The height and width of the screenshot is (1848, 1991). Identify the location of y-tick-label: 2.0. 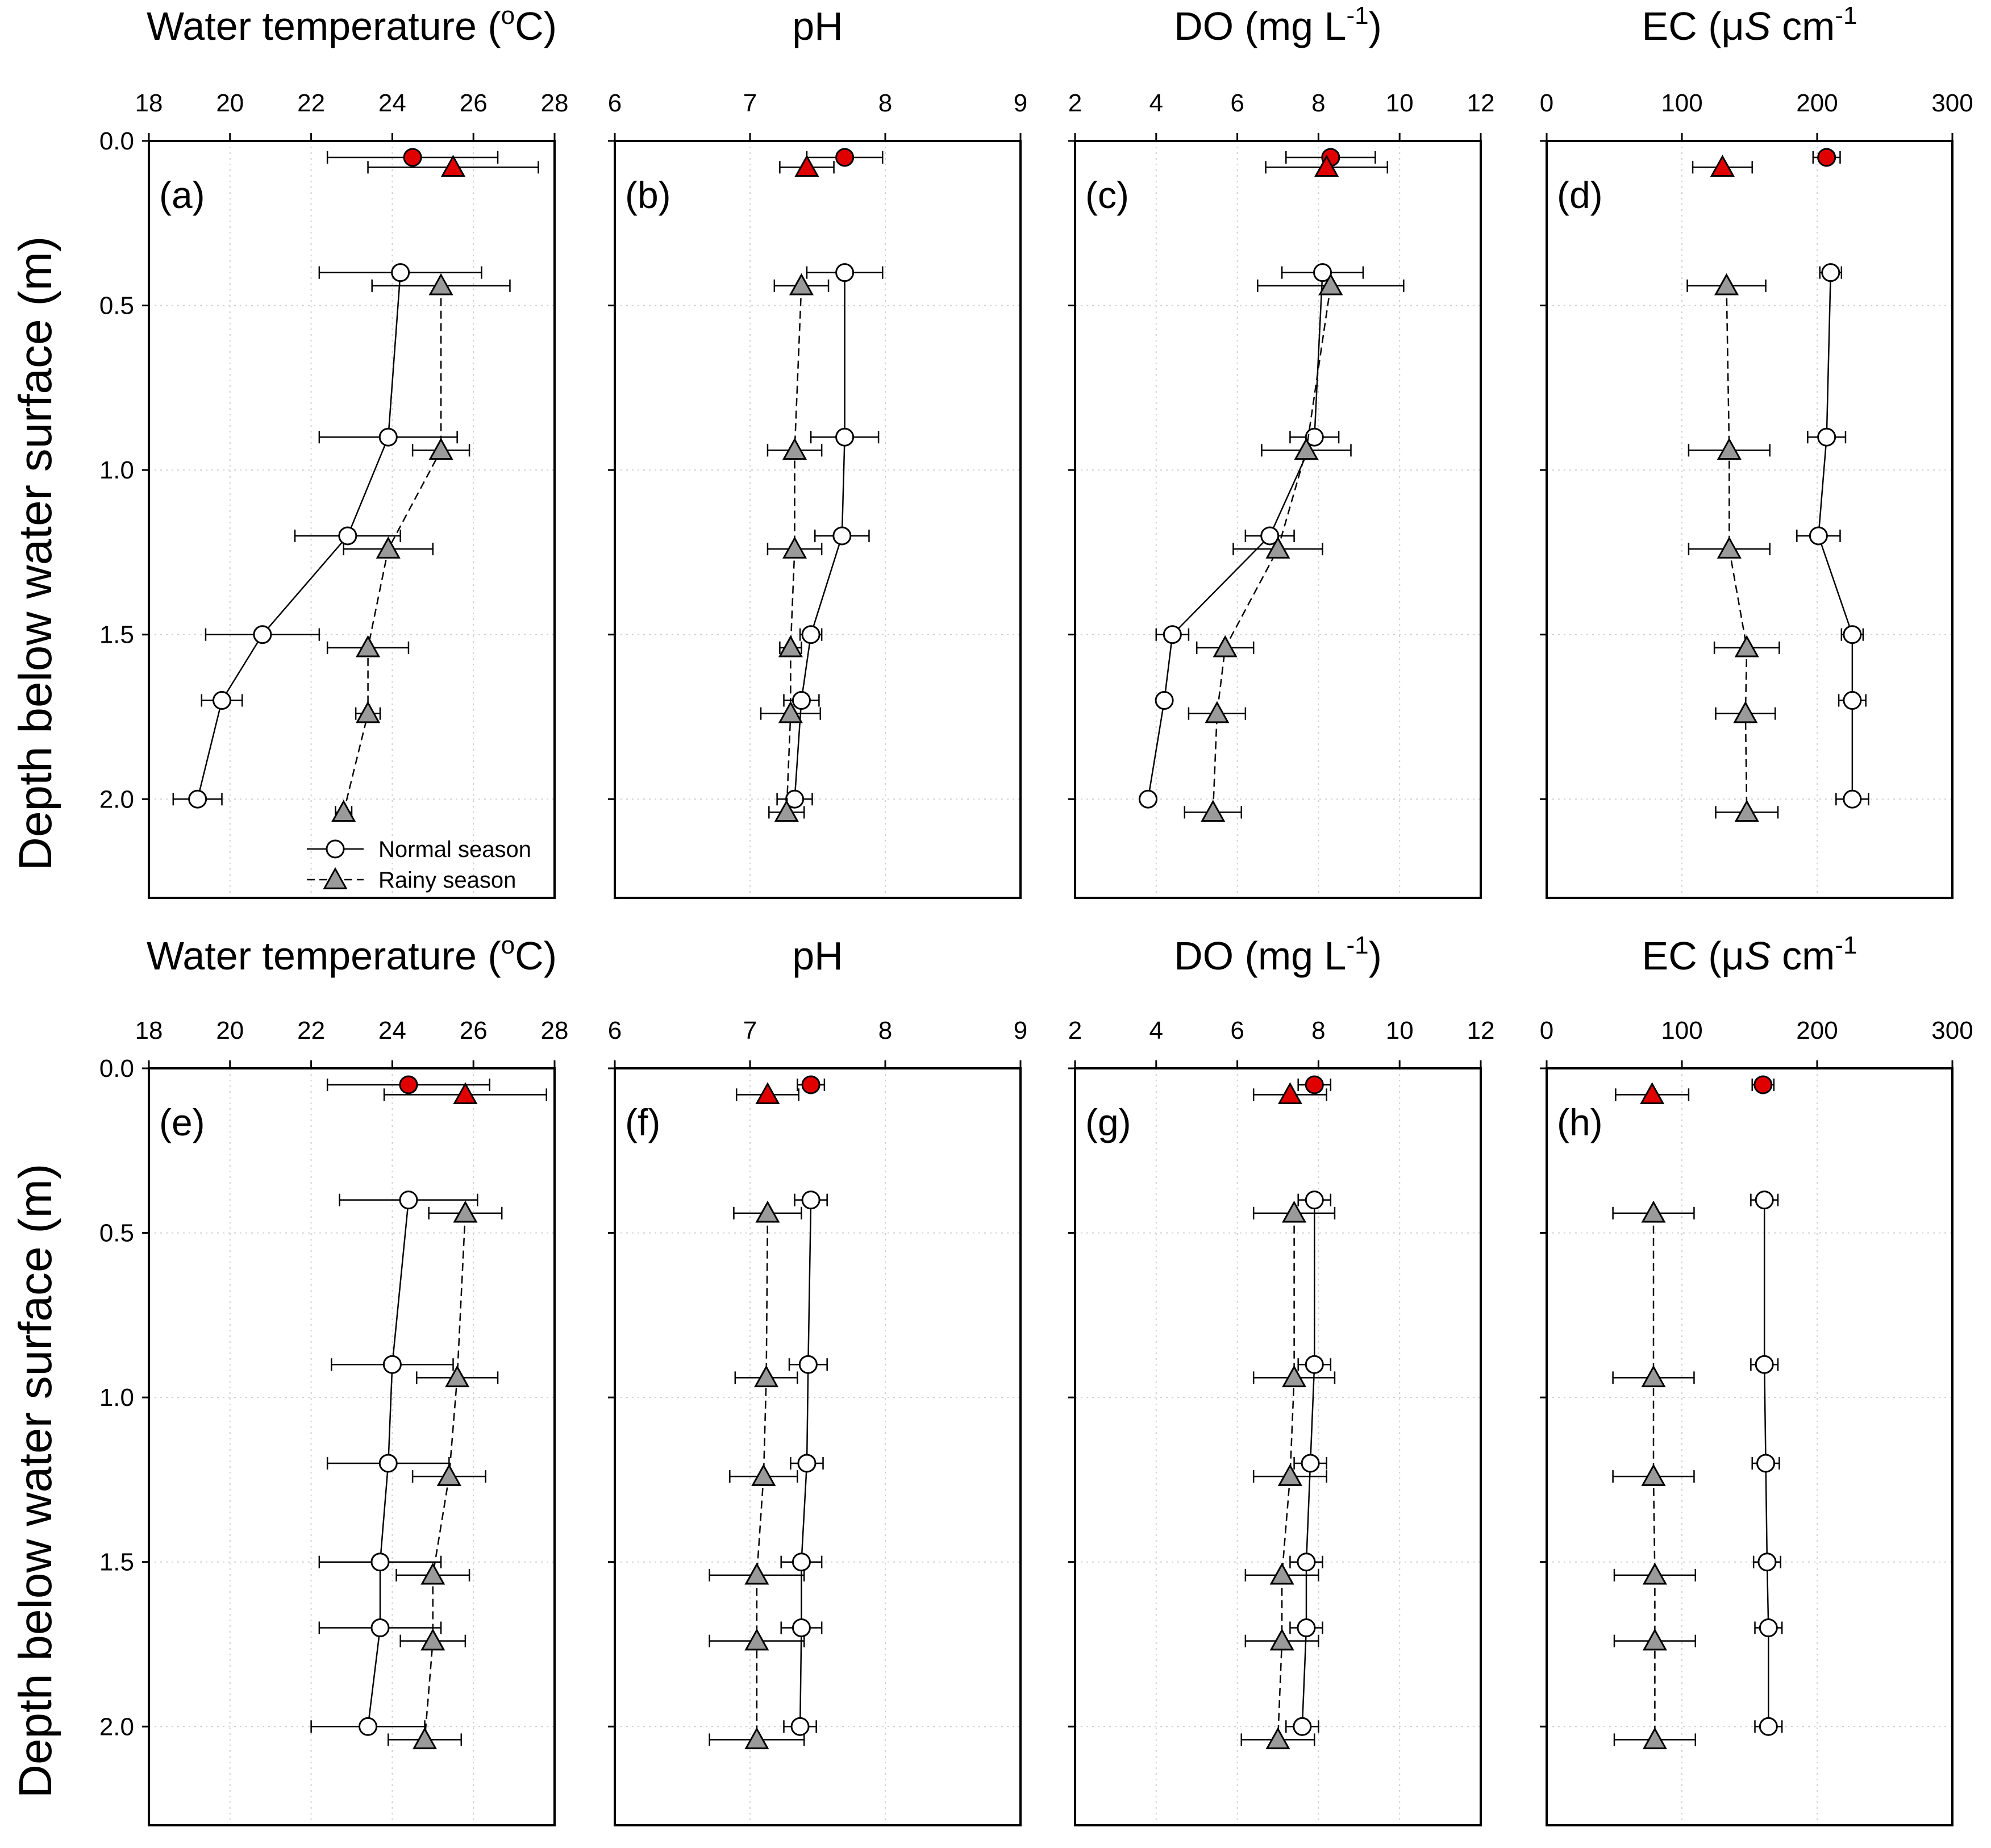
(116, 799).